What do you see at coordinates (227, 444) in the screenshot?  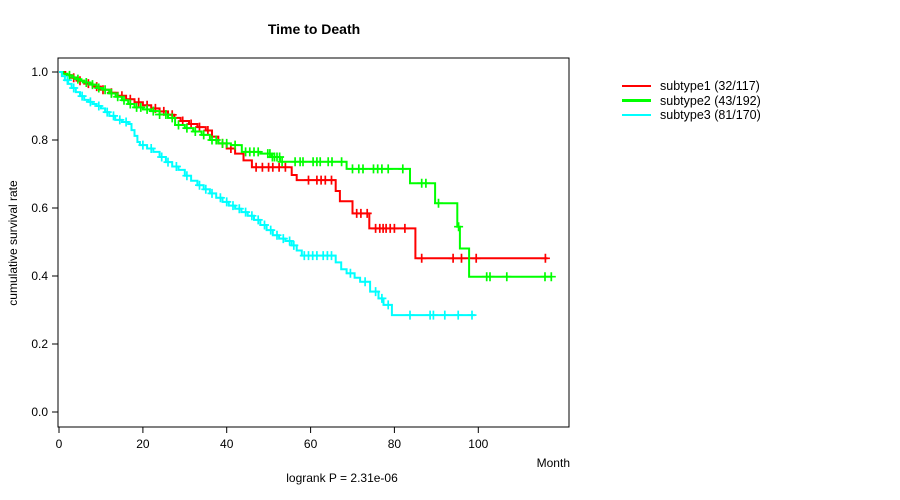 I see `x-axis-tick-label: 40` at bounding box center [227, 444].